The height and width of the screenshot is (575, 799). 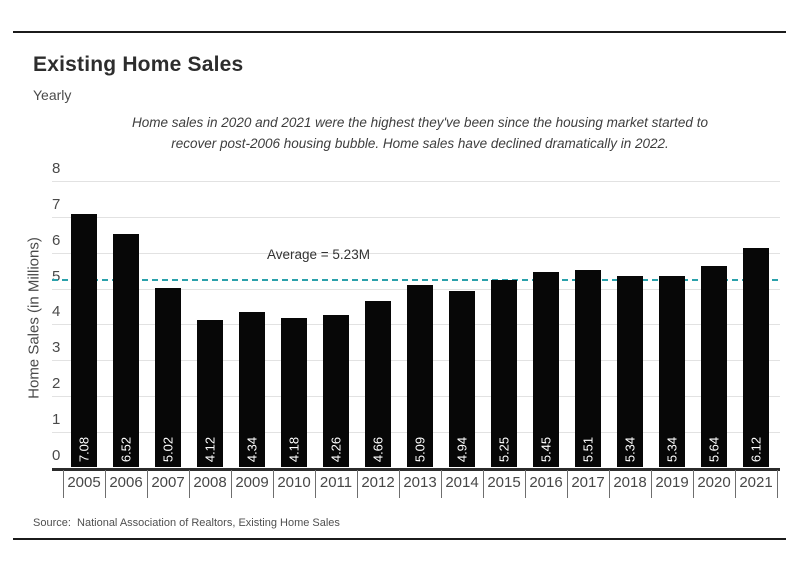 I want to click on bar-value-label: 5.25, so click(x=504, y=450).